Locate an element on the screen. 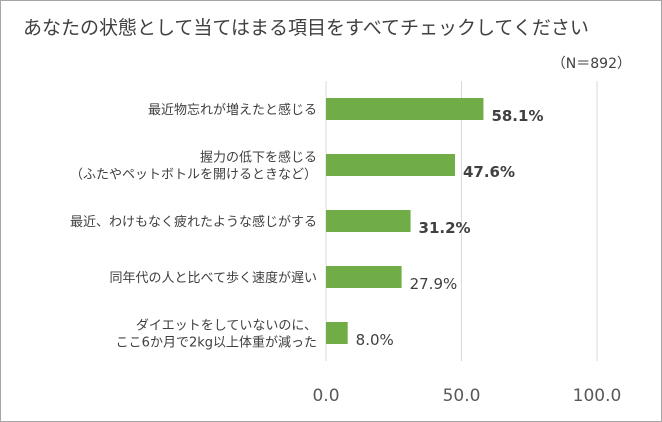  x-tick-label: 100.0 is located at coordinates (597, 396).